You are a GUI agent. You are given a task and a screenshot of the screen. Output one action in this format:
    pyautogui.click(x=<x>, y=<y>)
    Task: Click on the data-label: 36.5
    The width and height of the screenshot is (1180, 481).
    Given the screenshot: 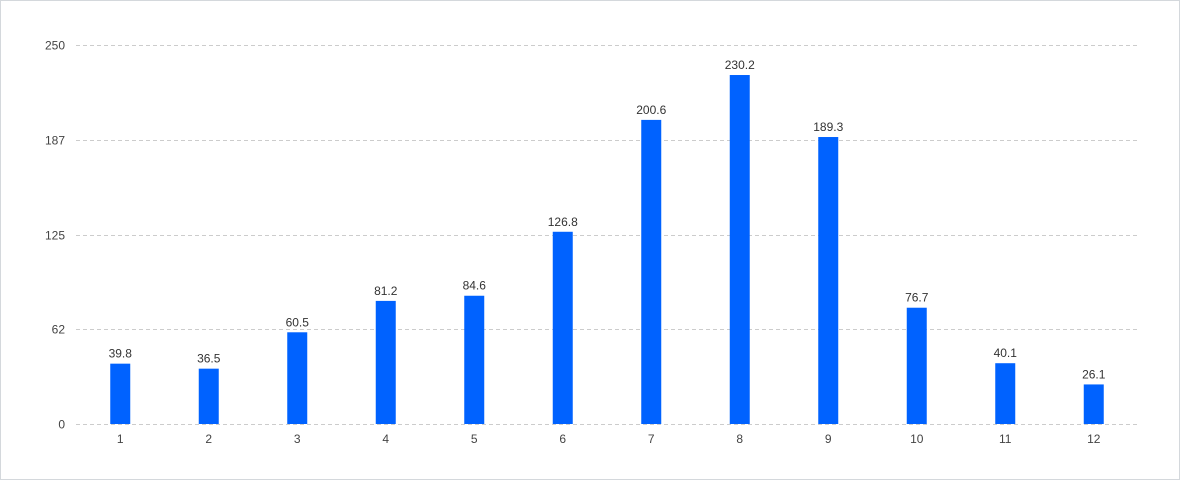 What is the action you would take?
    pyautogui.click(x=209, y=359)
    